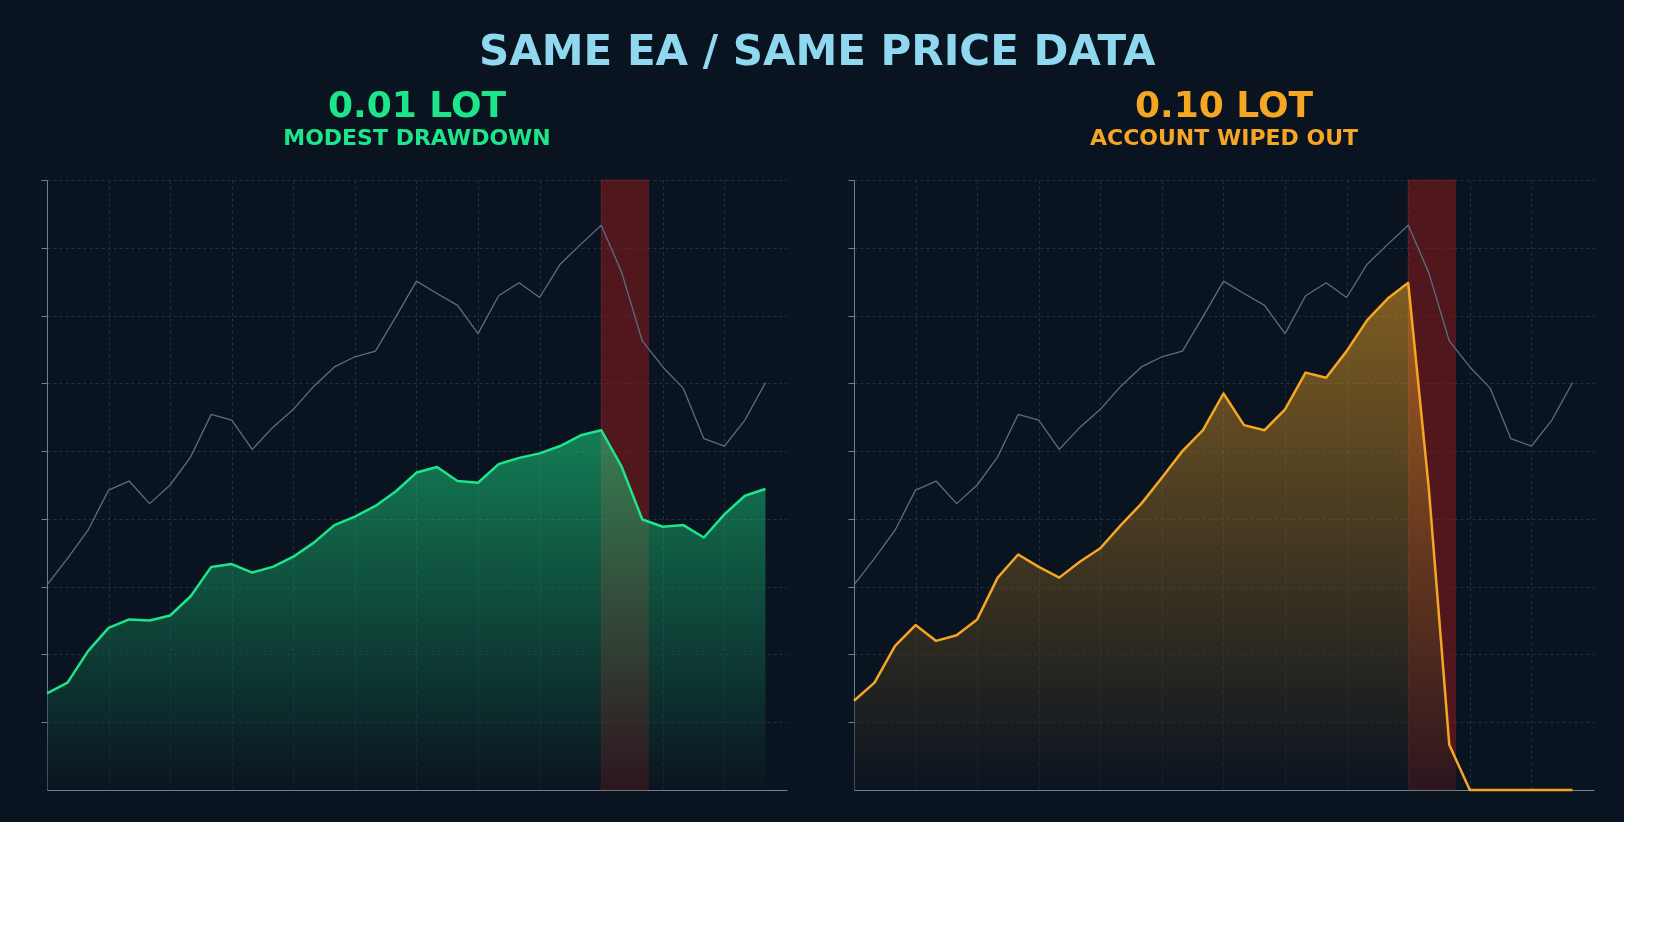  Describe the element at coordinates (417, 104) in the screenshot. I see `chart-title: 0.01 LOT` at that location.